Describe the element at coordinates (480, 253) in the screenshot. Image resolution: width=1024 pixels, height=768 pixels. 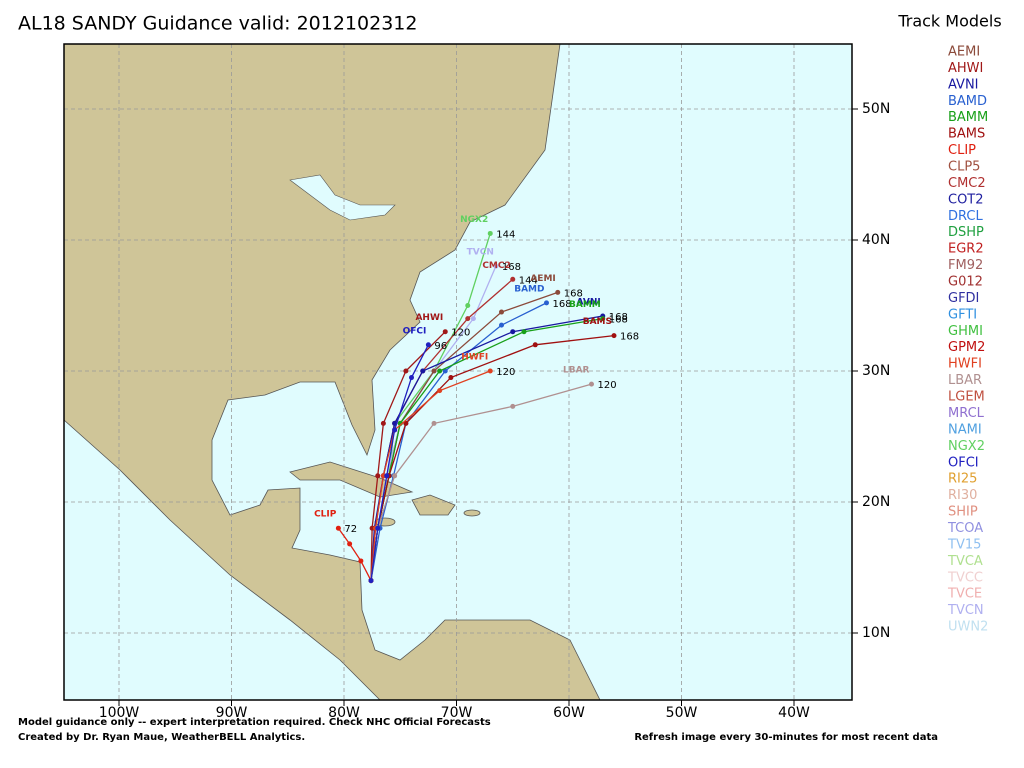
I see `track-name: TVCN` at that location.